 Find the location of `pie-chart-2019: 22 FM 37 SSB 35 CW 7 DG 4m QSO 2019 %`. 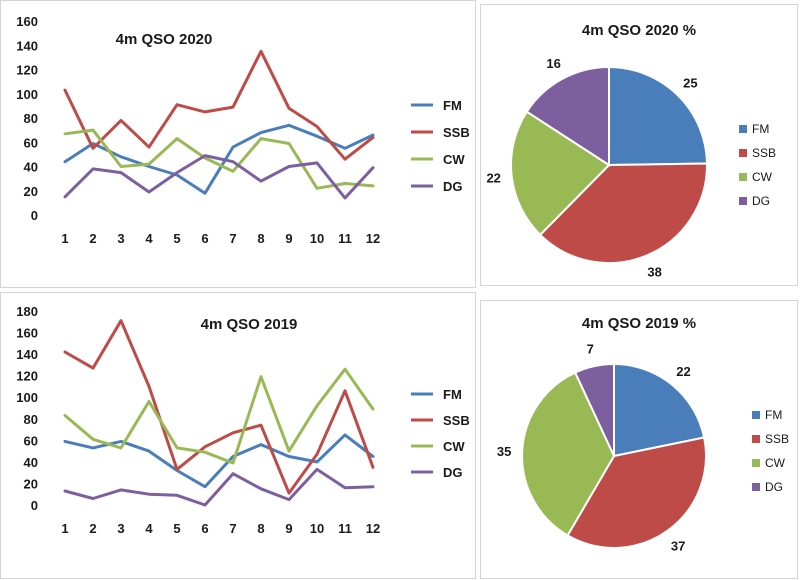

pie-chart-2019: 22 FM 37 SSB 35 CW 7 DG 4m QSO 2019 % is located at coordinates (643, 434).